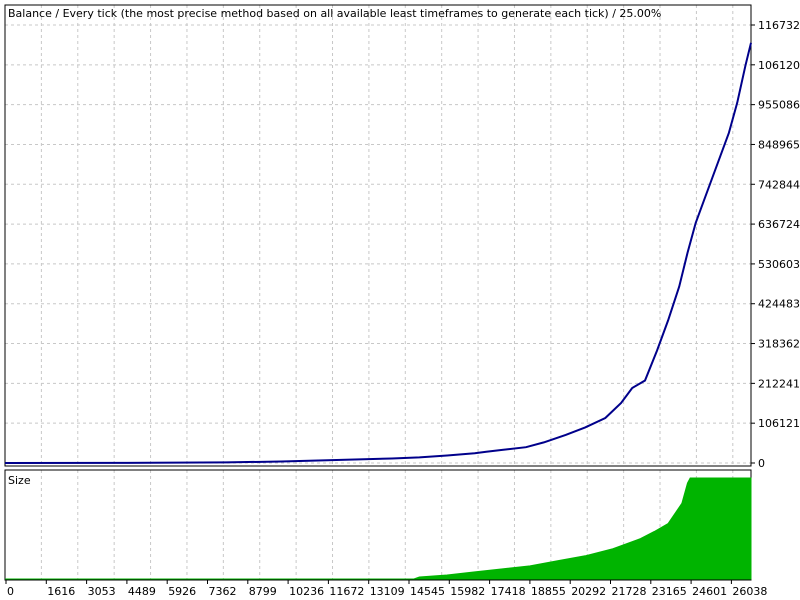 The height and width of the screenshot is (600, 800). Describe the element at coordinates (387, 591) in the screenshot. I see `x-tick-label: 13109` at that location.